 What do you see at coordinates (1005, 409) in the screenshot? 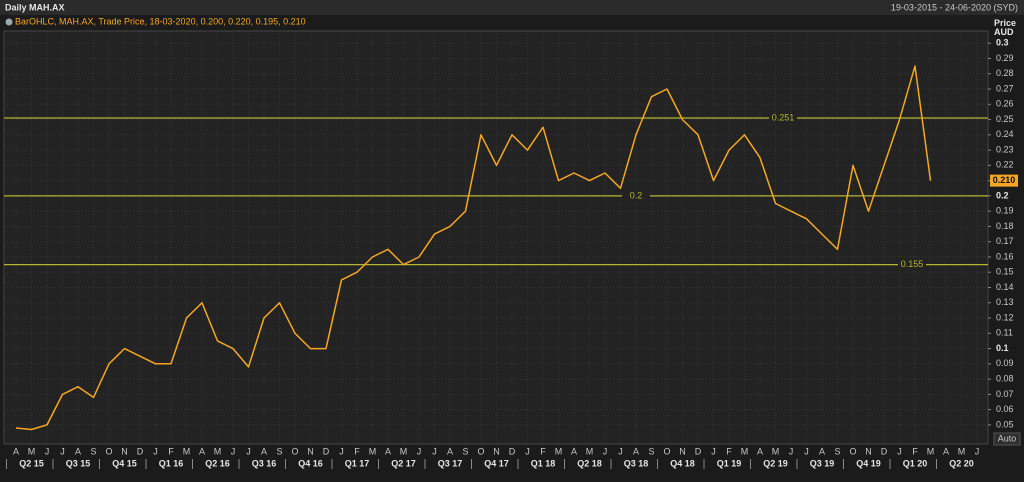
I see `y-tick-label: 0.06` at bounding box center [1005, 409].